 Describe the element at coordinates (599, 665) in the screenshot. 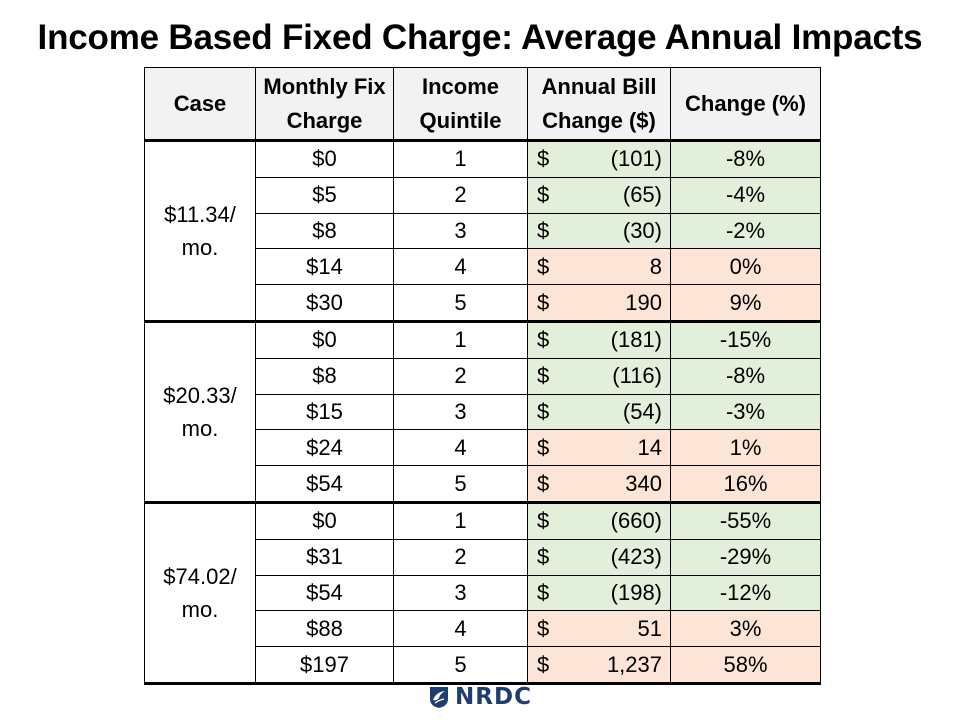

I see `annual-bill-change-cell: $1,237` at that location.